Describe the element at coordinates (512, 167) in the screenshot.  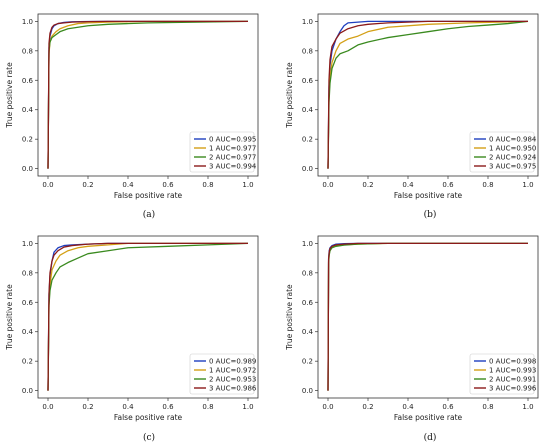
I see `legend-entry: 3 AUC=0.975` at that location.